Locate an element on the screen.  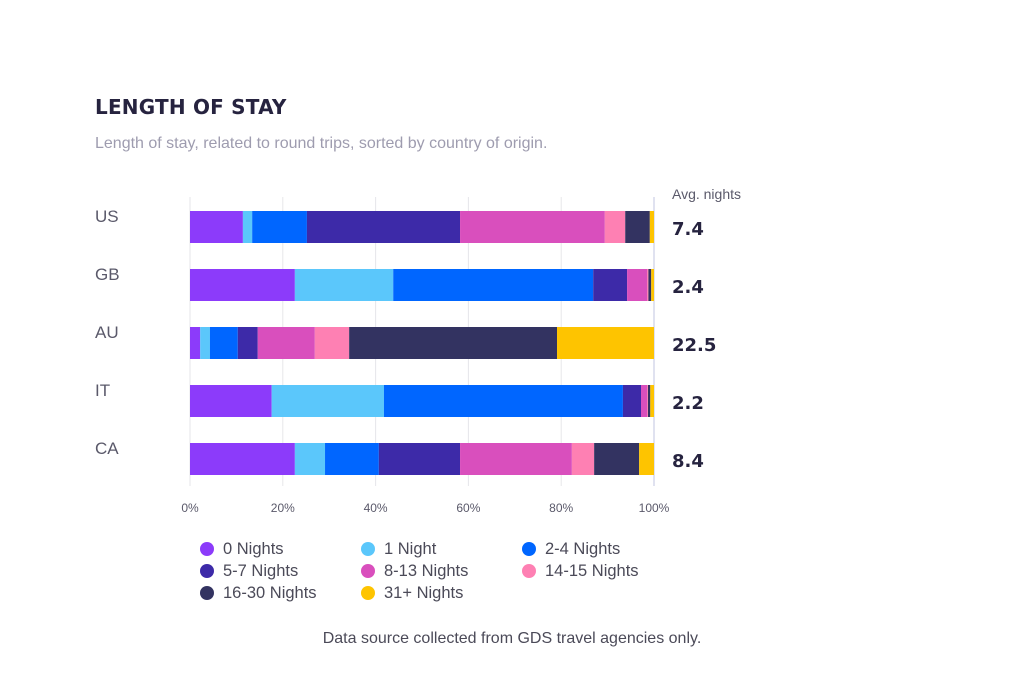
legend-label: 16-30 Nights is located at coordinates (270, 592).